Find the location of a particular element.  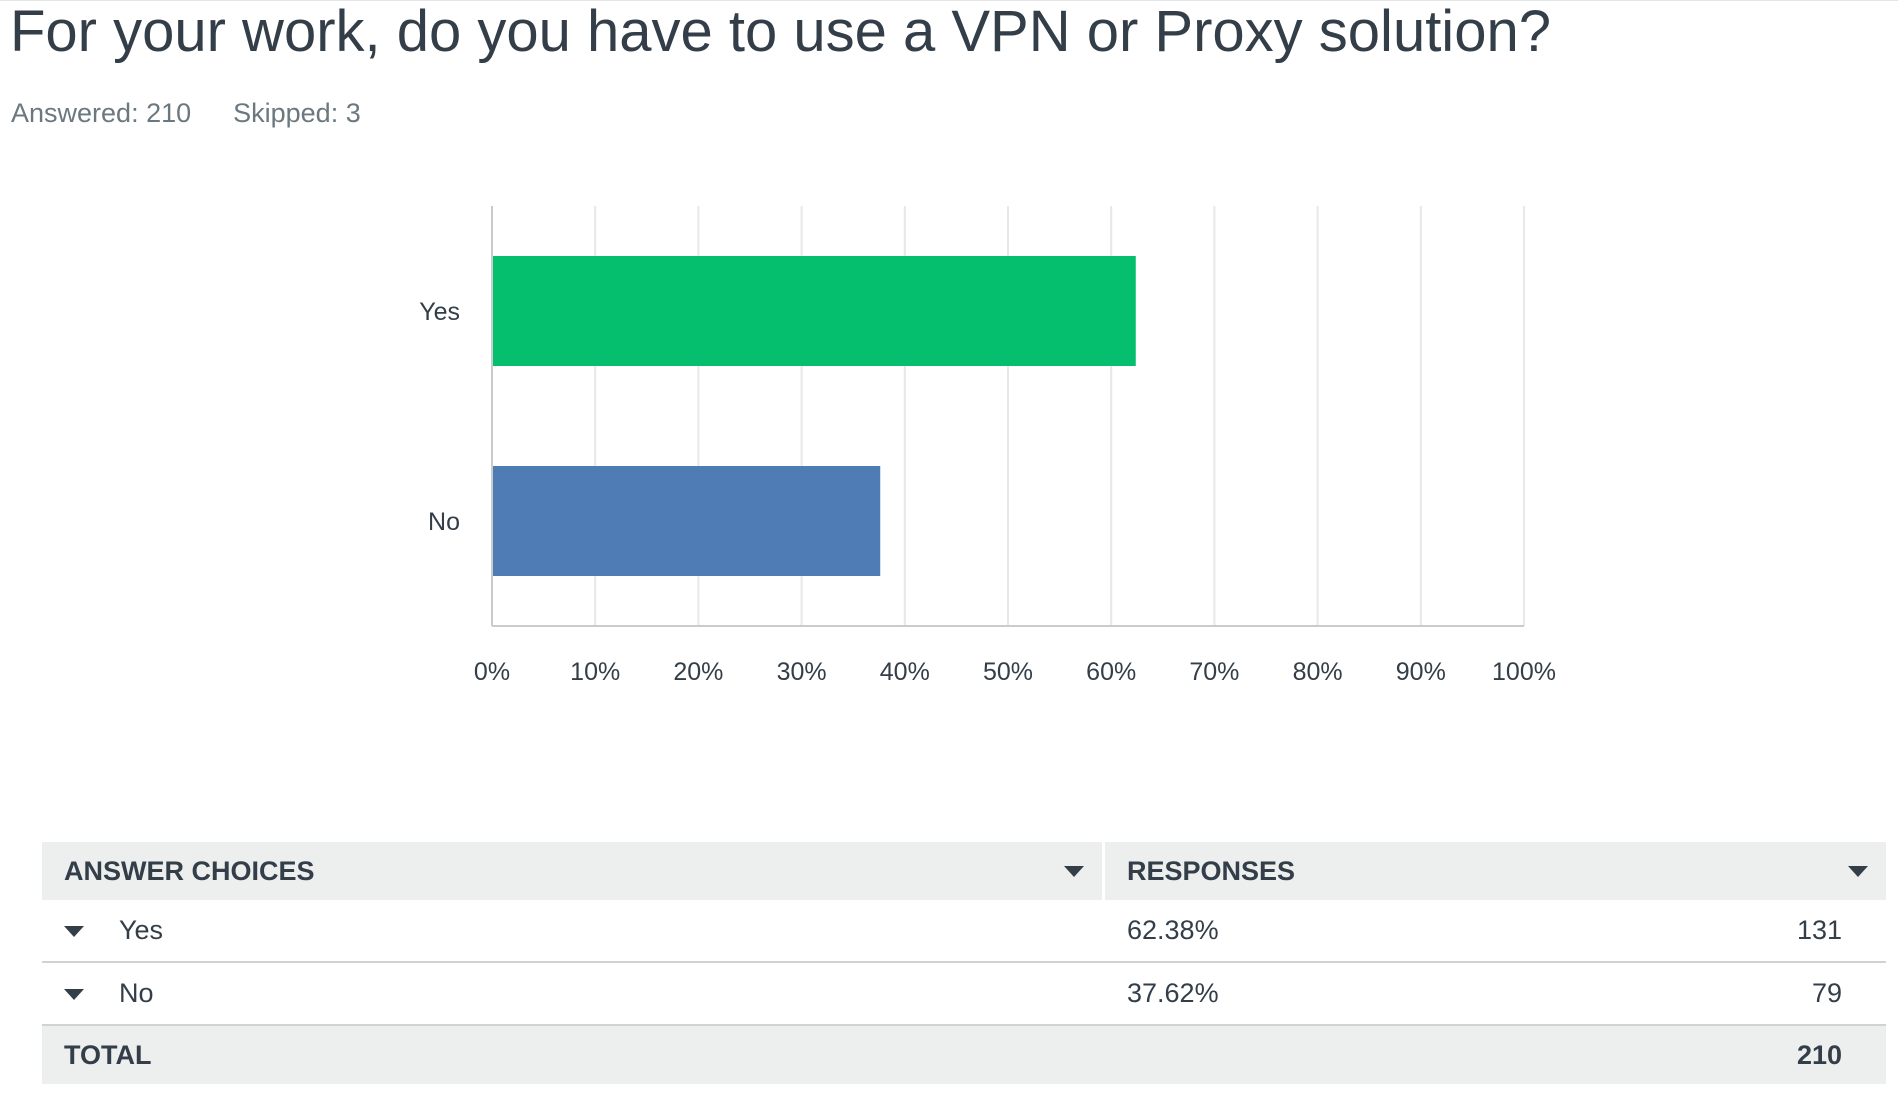

bar-yes is located at coordinates (814, 311).